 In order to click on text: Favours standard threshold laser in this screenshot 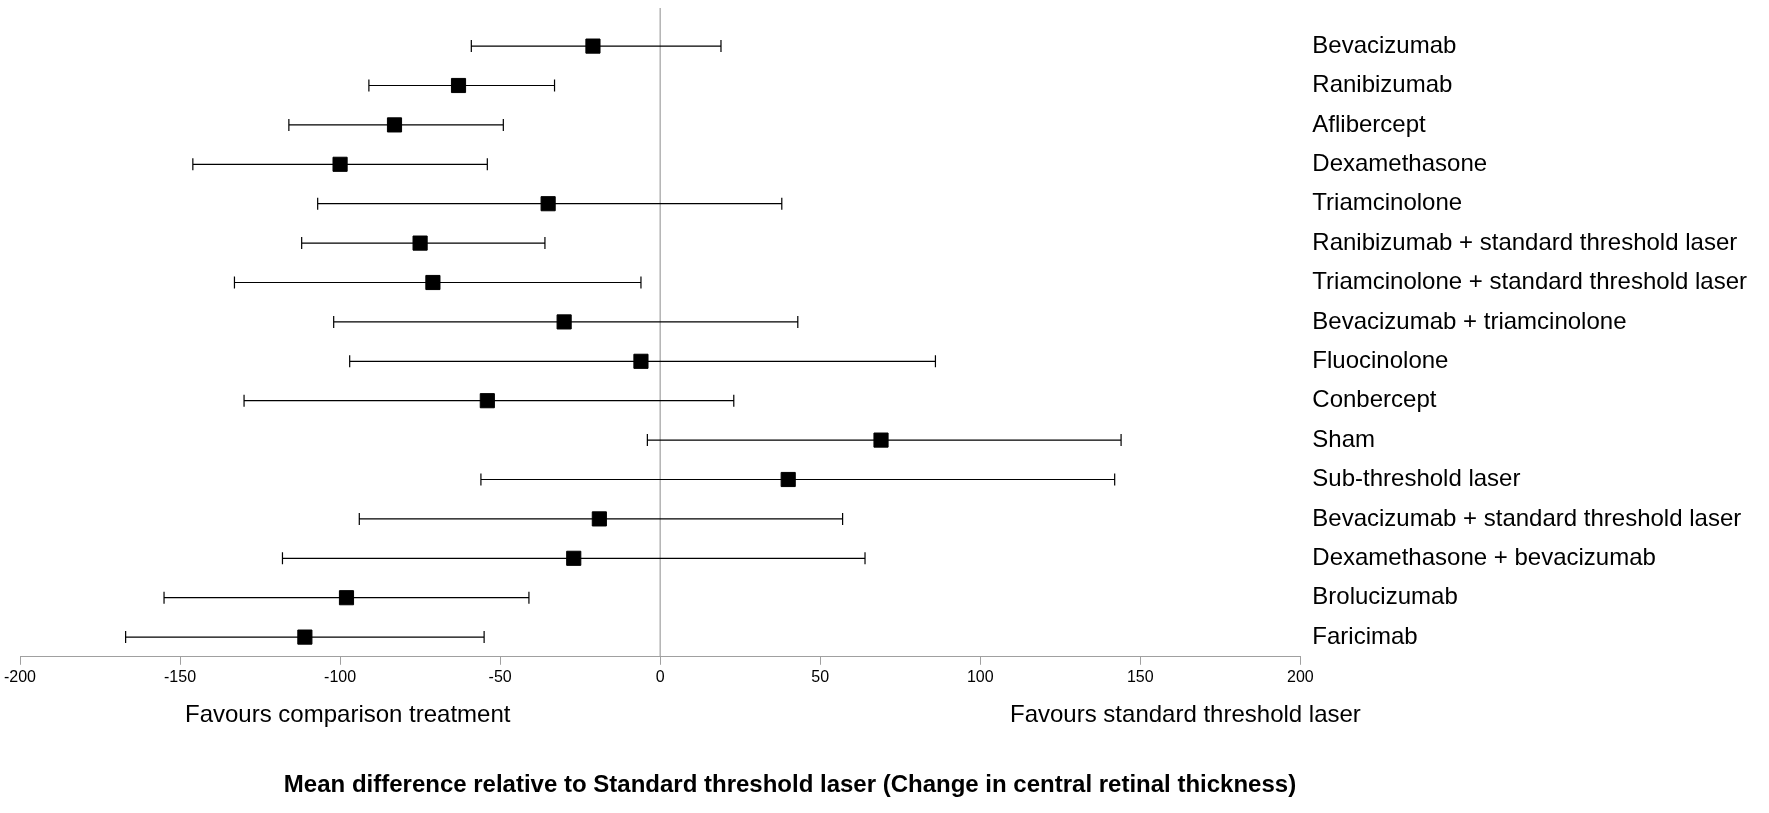, I will do `click(1185, 714)`.